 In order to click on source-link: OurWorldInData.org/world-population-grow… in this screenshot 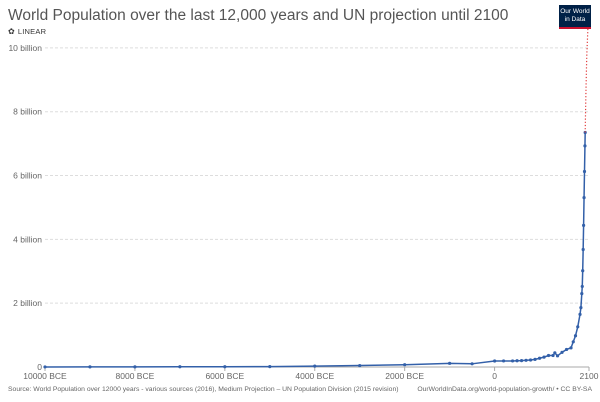, I will do `click(504, 389)`.